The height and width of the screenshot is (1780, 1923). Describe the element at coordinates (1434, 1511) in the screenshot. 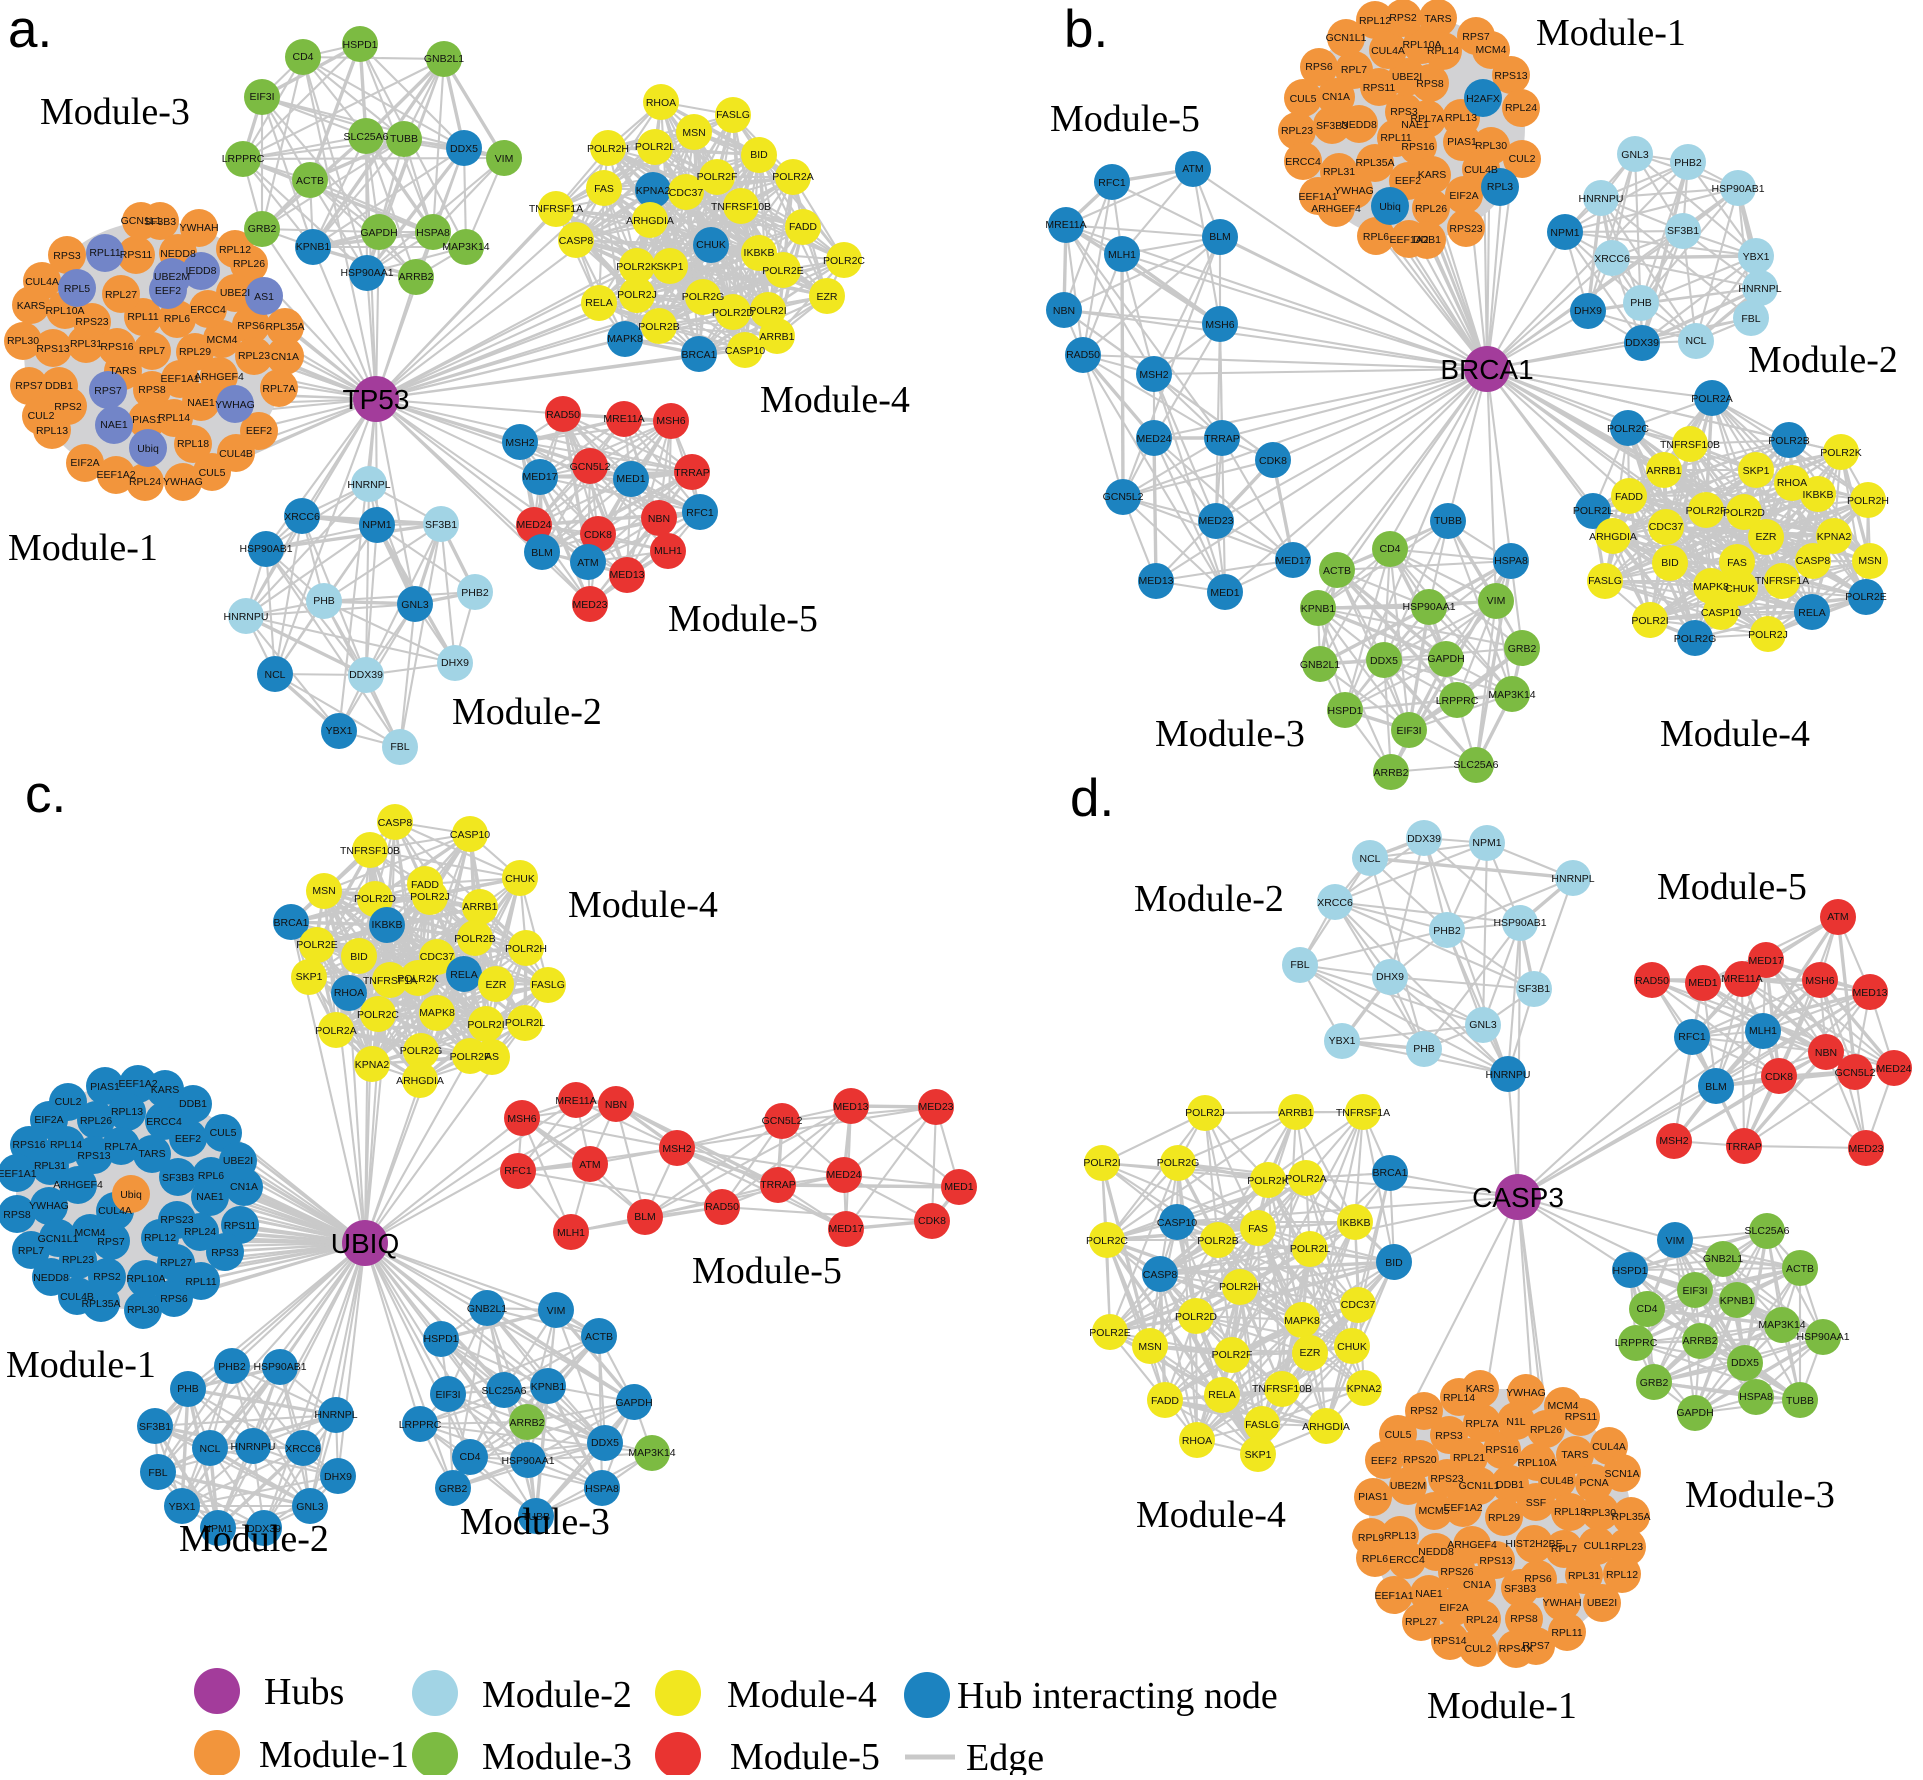

I see `svg-text: MCM5` at that location.